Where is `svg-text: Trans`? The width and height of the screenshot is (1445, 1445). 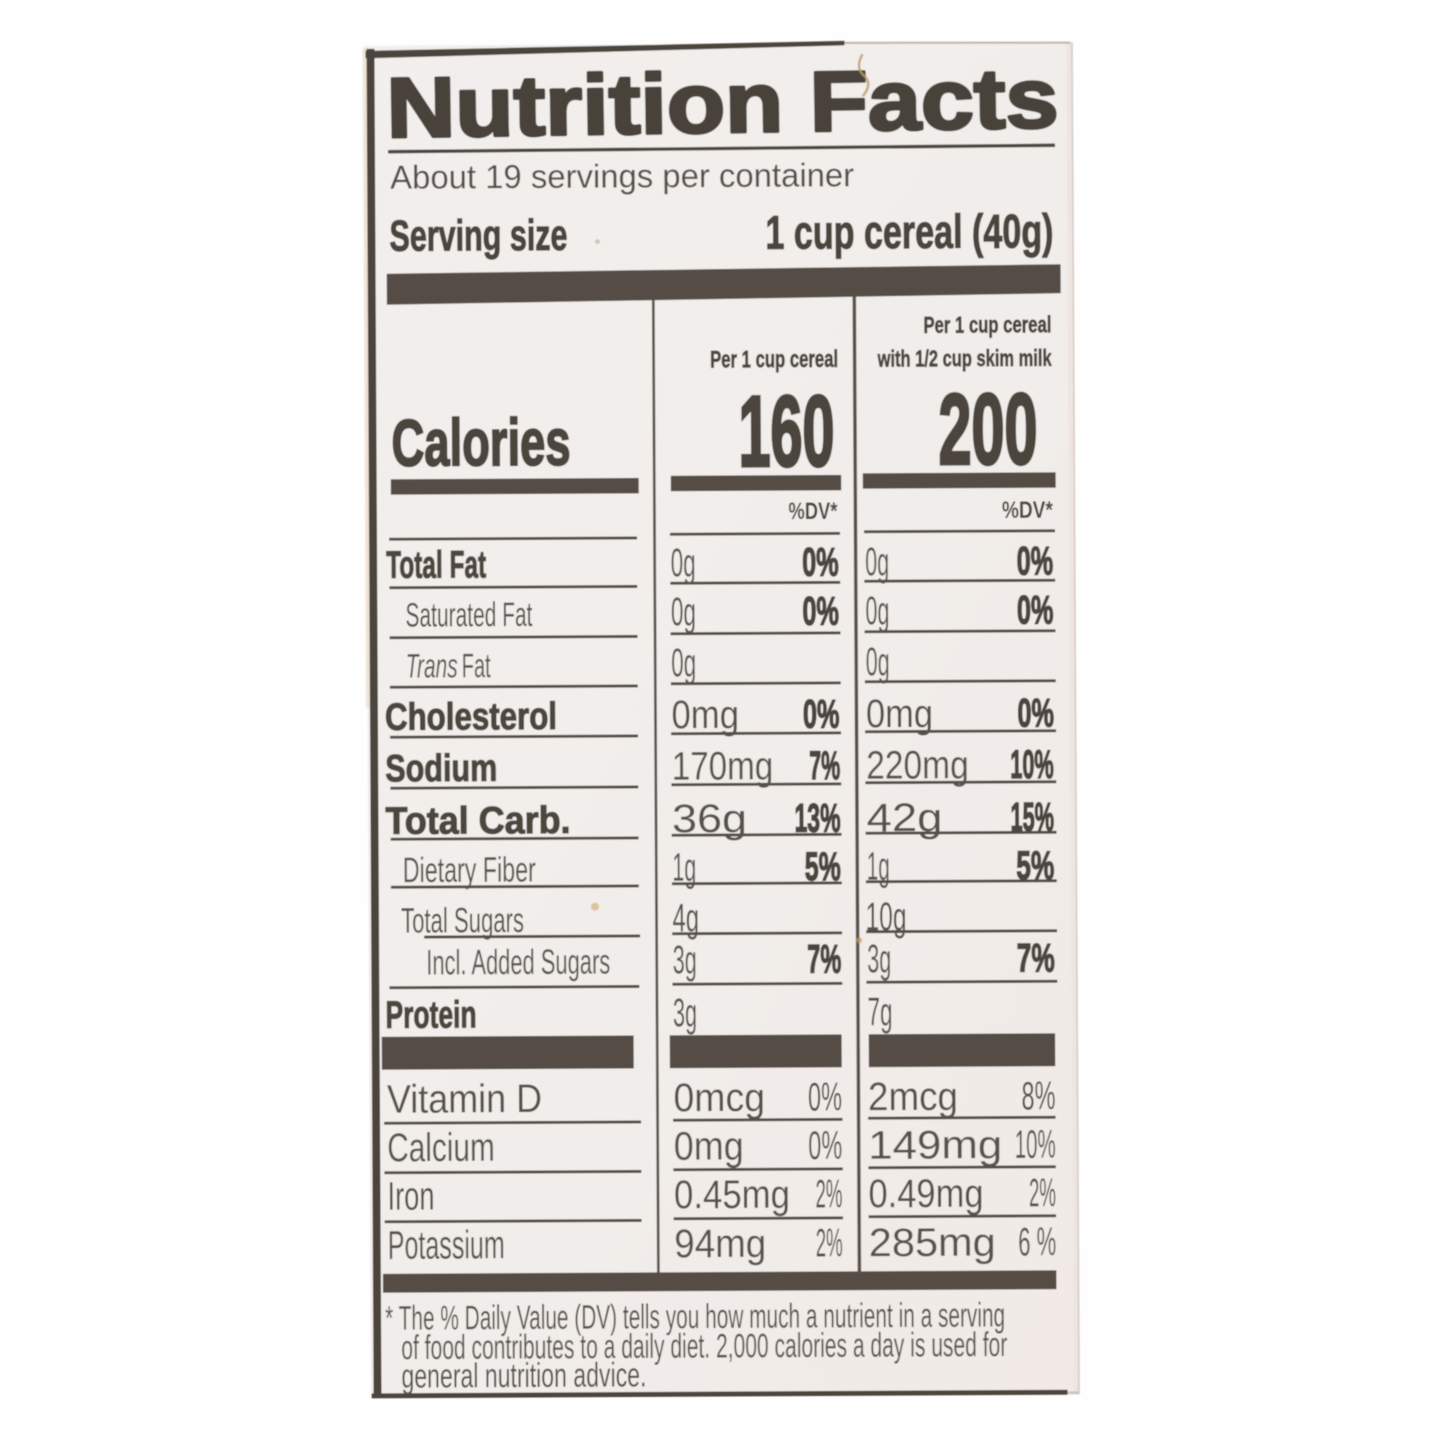
svg-text: Trans is located at coordinates (432, 666).